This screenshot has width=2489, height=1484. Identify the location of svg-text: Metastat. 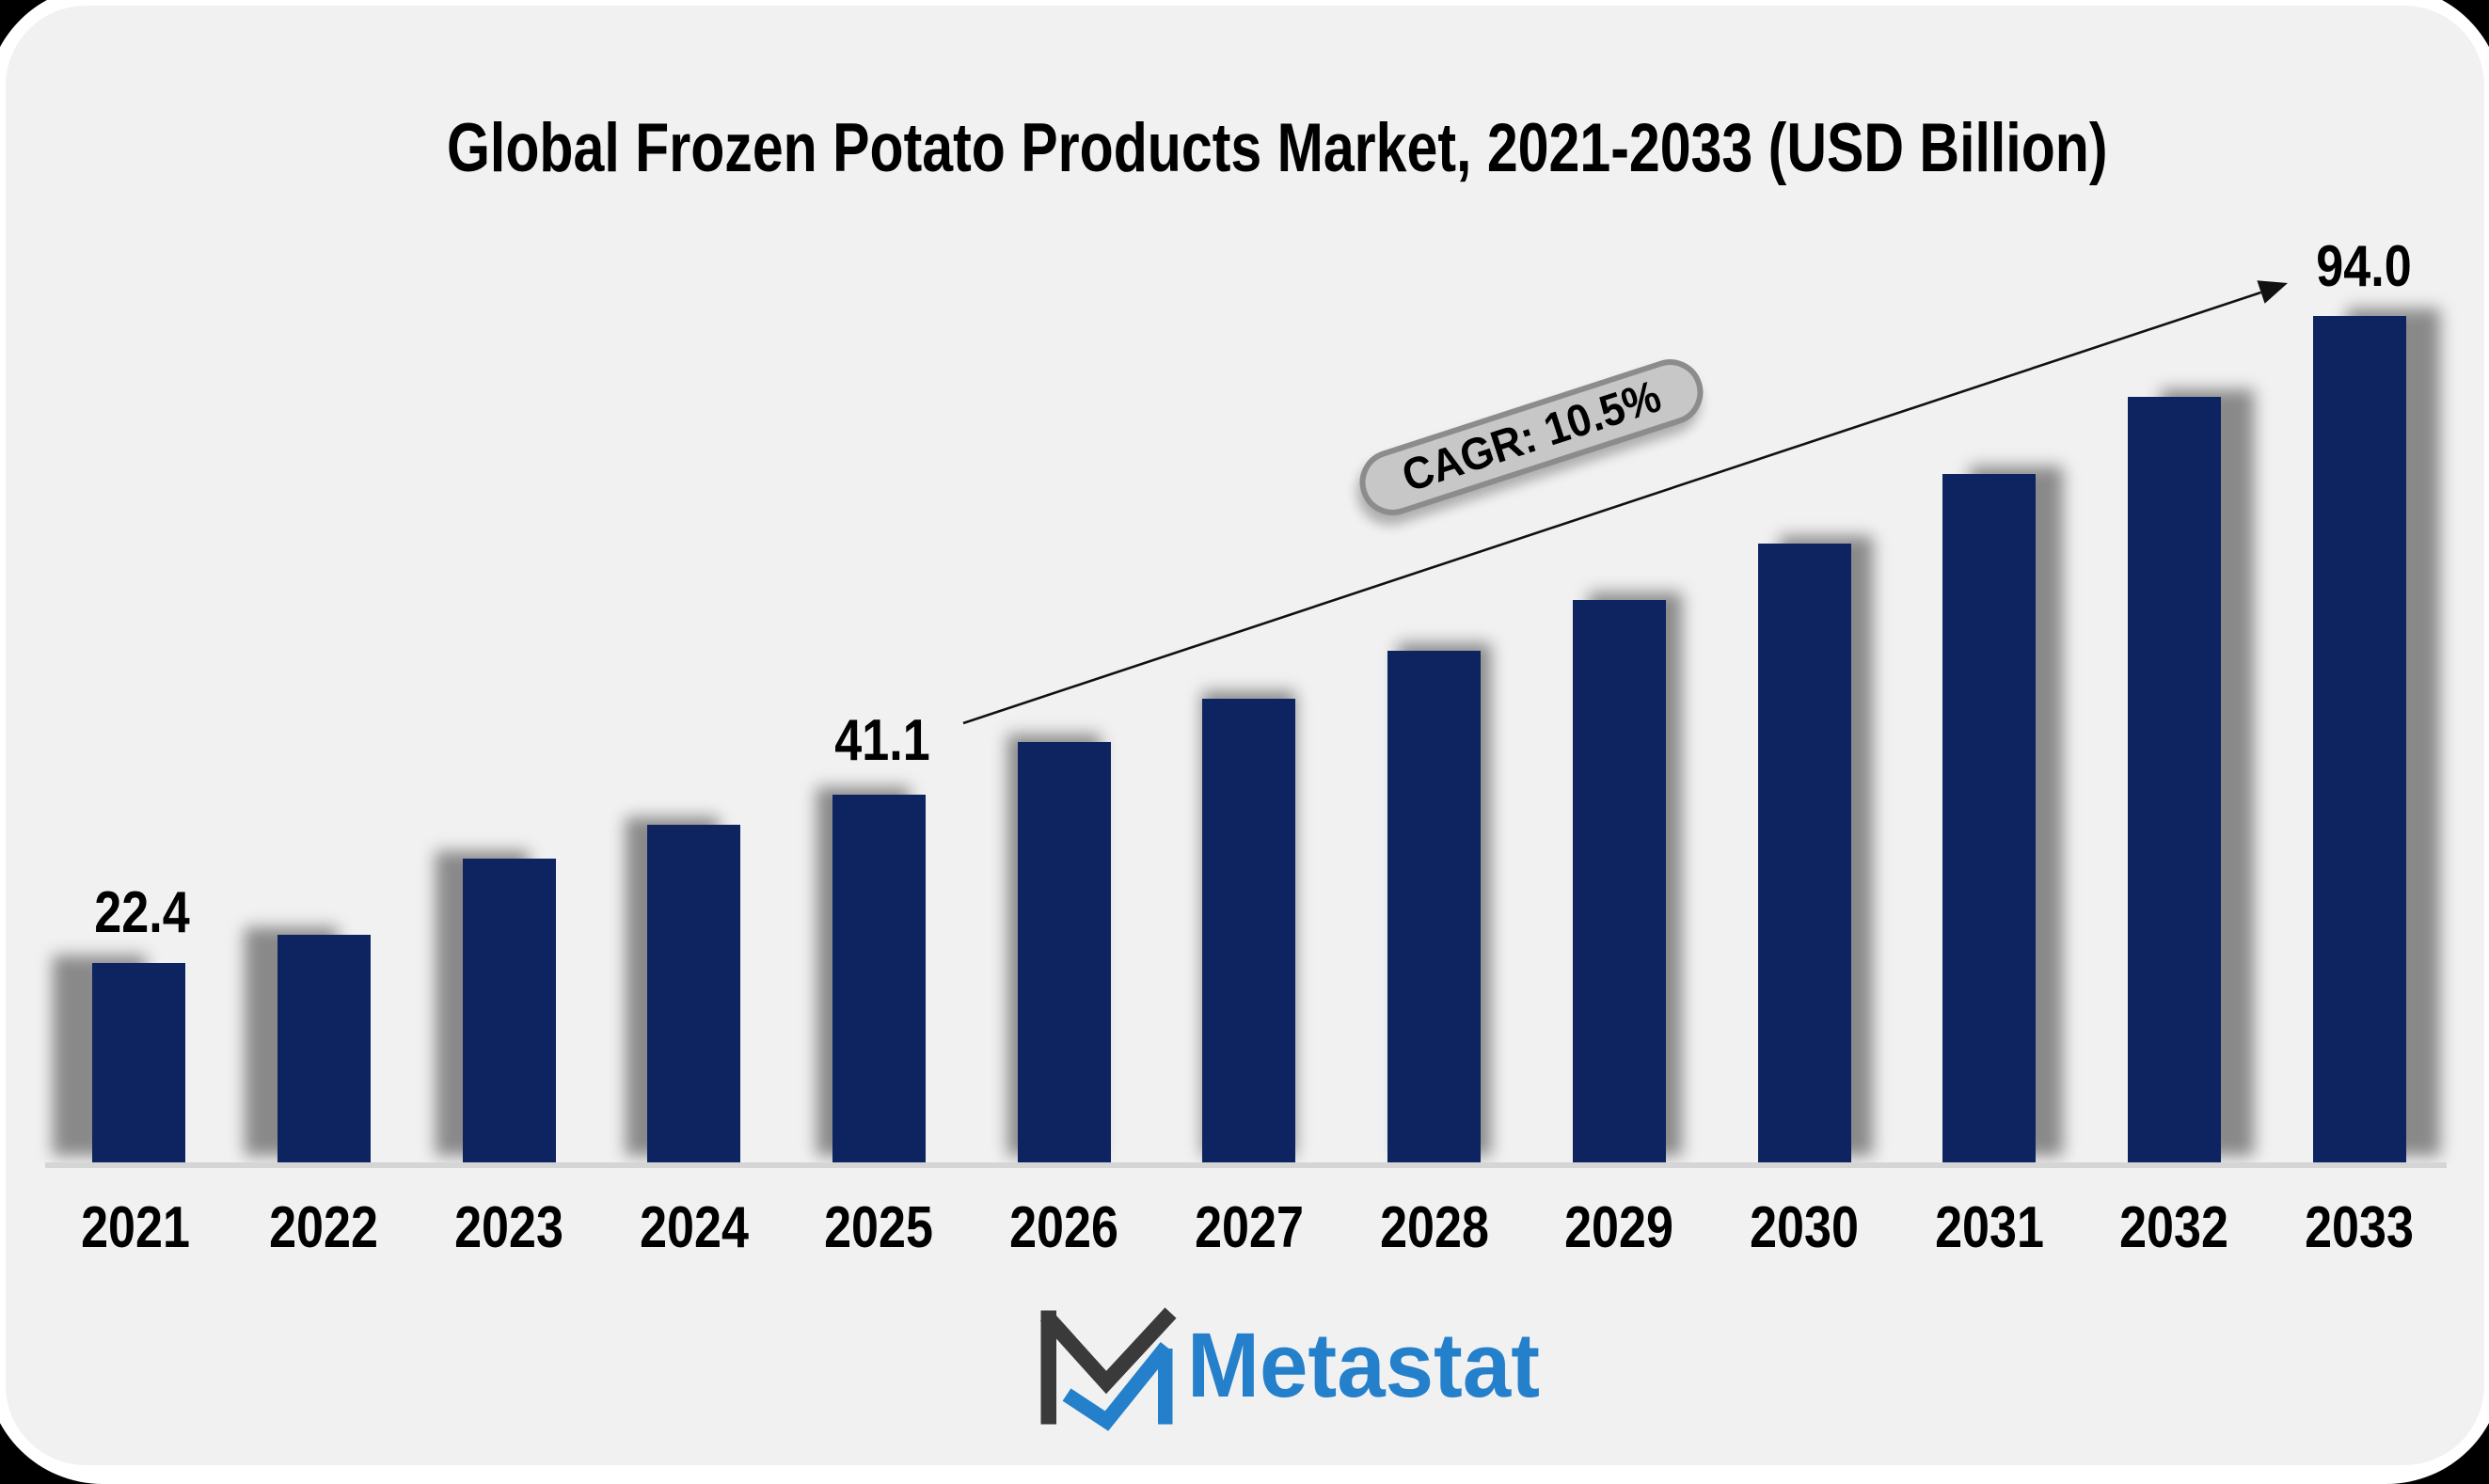
(1363, 1365).